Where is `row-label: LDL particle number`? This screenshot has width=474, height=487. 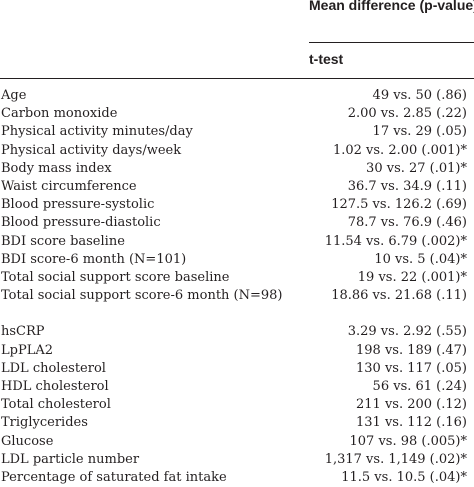
row-label: LDL particle number is located at coordinates (70, 459).